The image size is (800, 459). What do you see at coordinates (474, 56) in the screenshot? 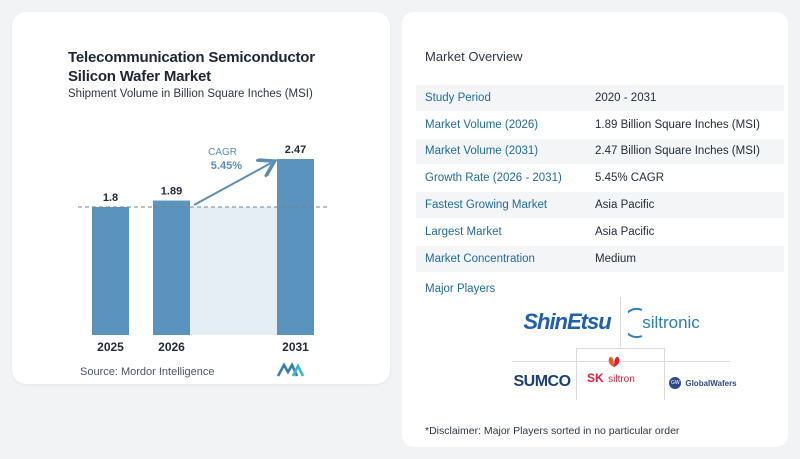
I see `overview-title: Market Overview` at bounding box center [474, 56].